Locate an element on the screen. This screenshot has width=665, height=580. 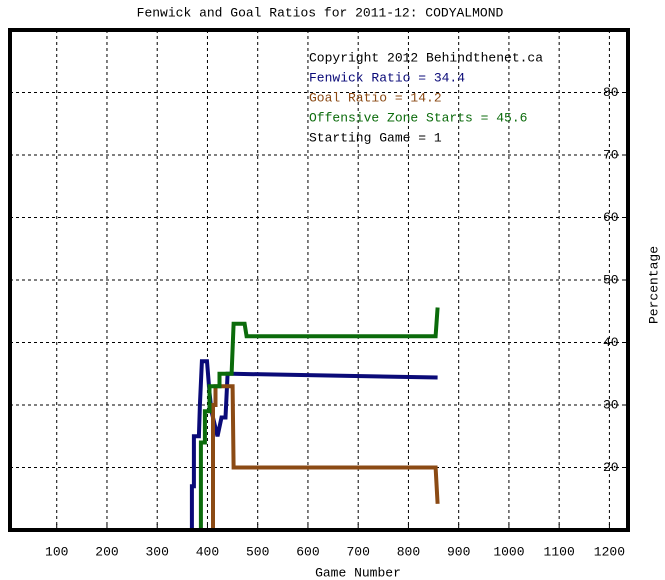
y-tick-label: 80 is located at coordinates (611, 92).